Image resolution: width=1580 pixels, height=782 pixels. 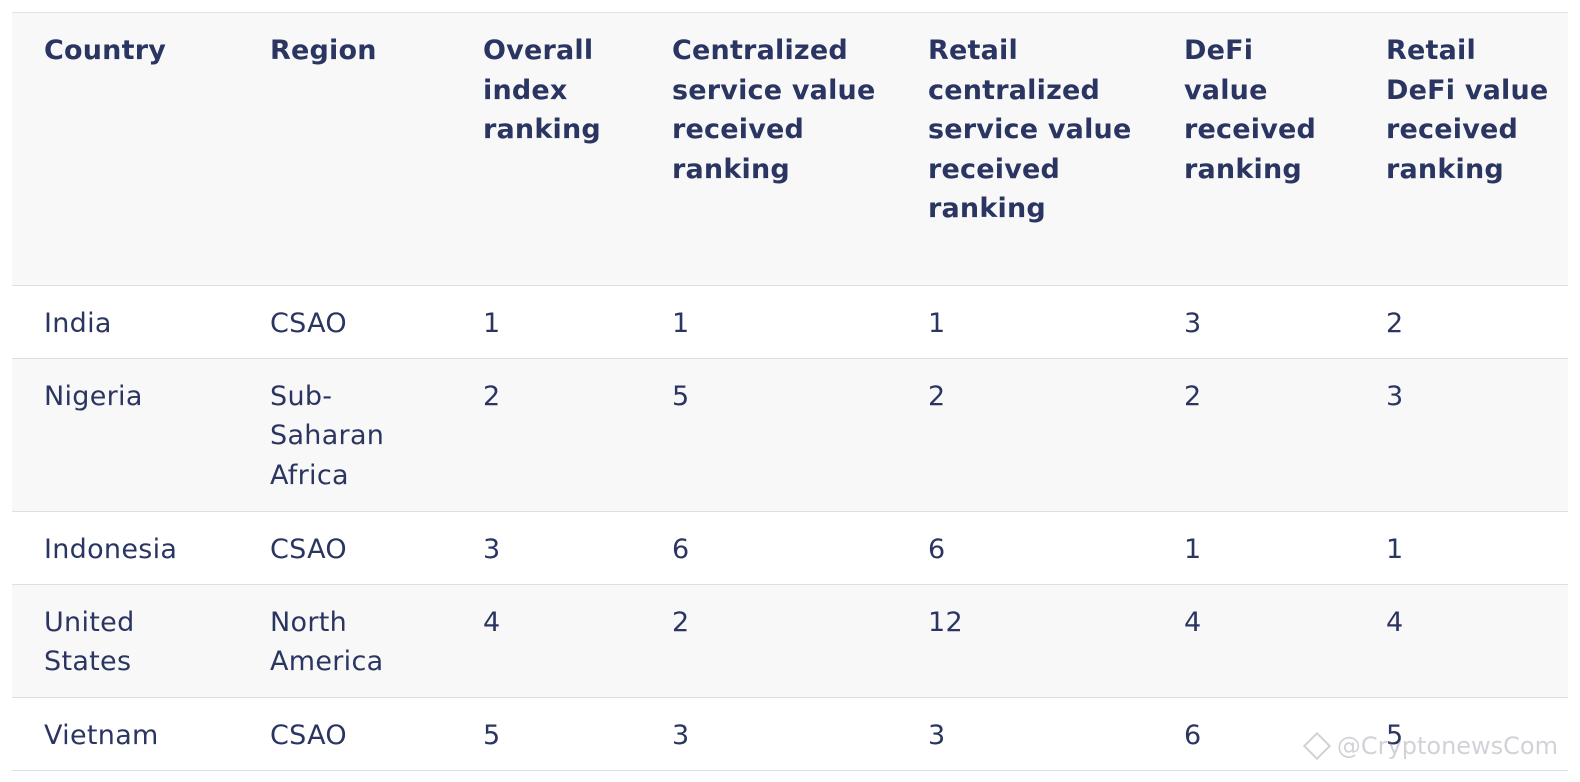 I want to click on cell-region: Sub-Saharan Africa, so click(x=327, y=435).